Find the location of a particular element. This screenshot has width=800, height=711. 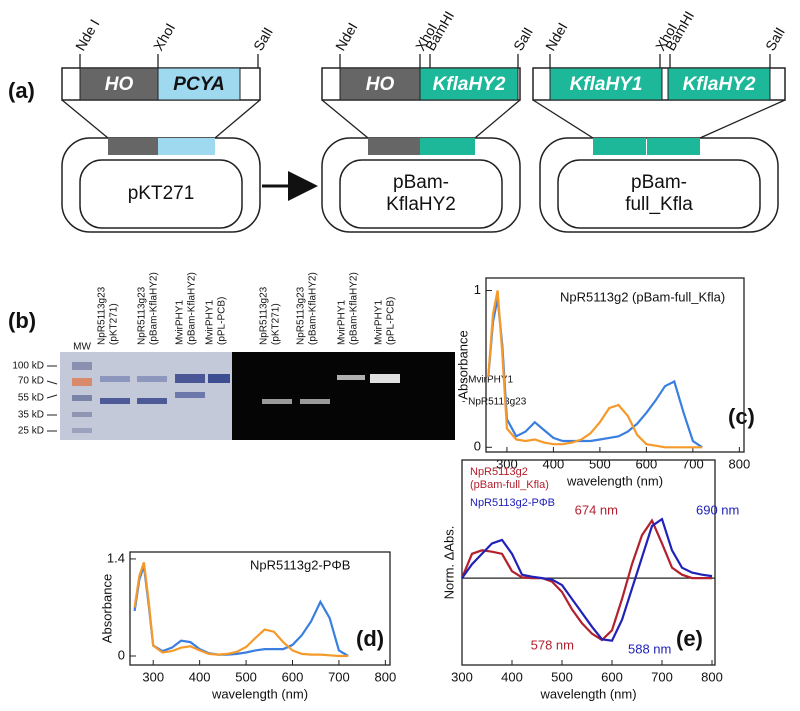

annotation: 674 nm is located at coordinates (596, 509).